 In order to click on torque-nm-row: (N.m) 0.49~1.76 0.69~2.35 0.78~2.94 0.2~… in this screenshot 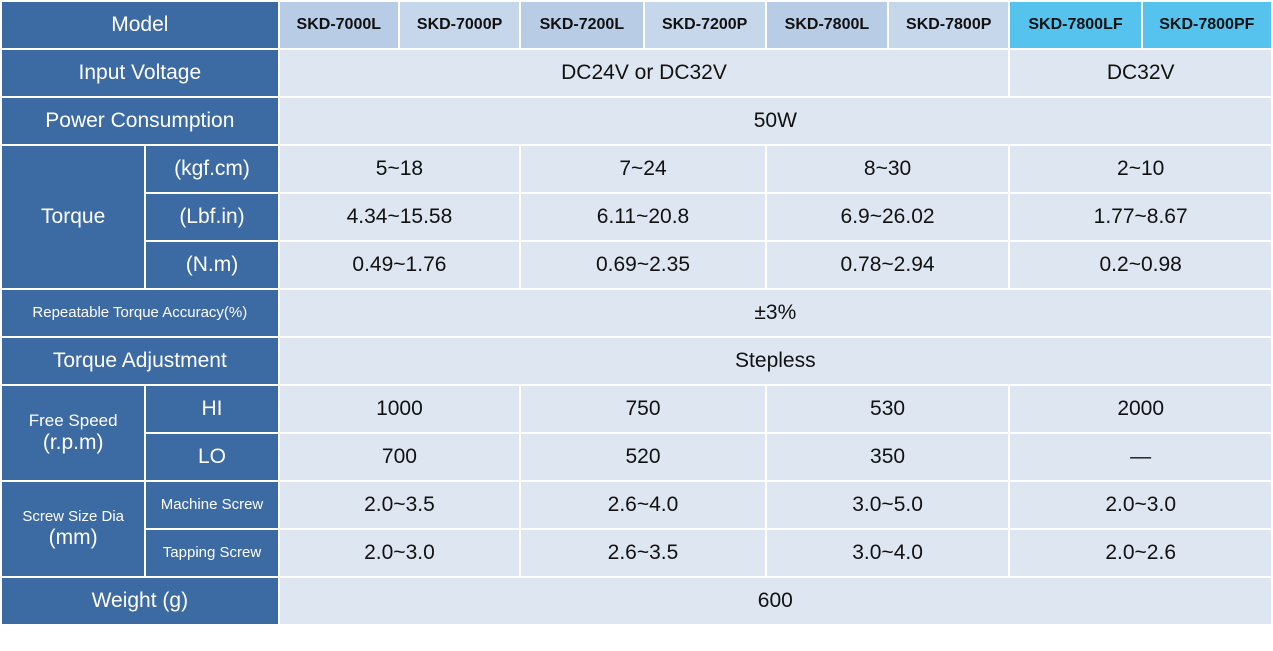, I will do `click(637, 265)`.